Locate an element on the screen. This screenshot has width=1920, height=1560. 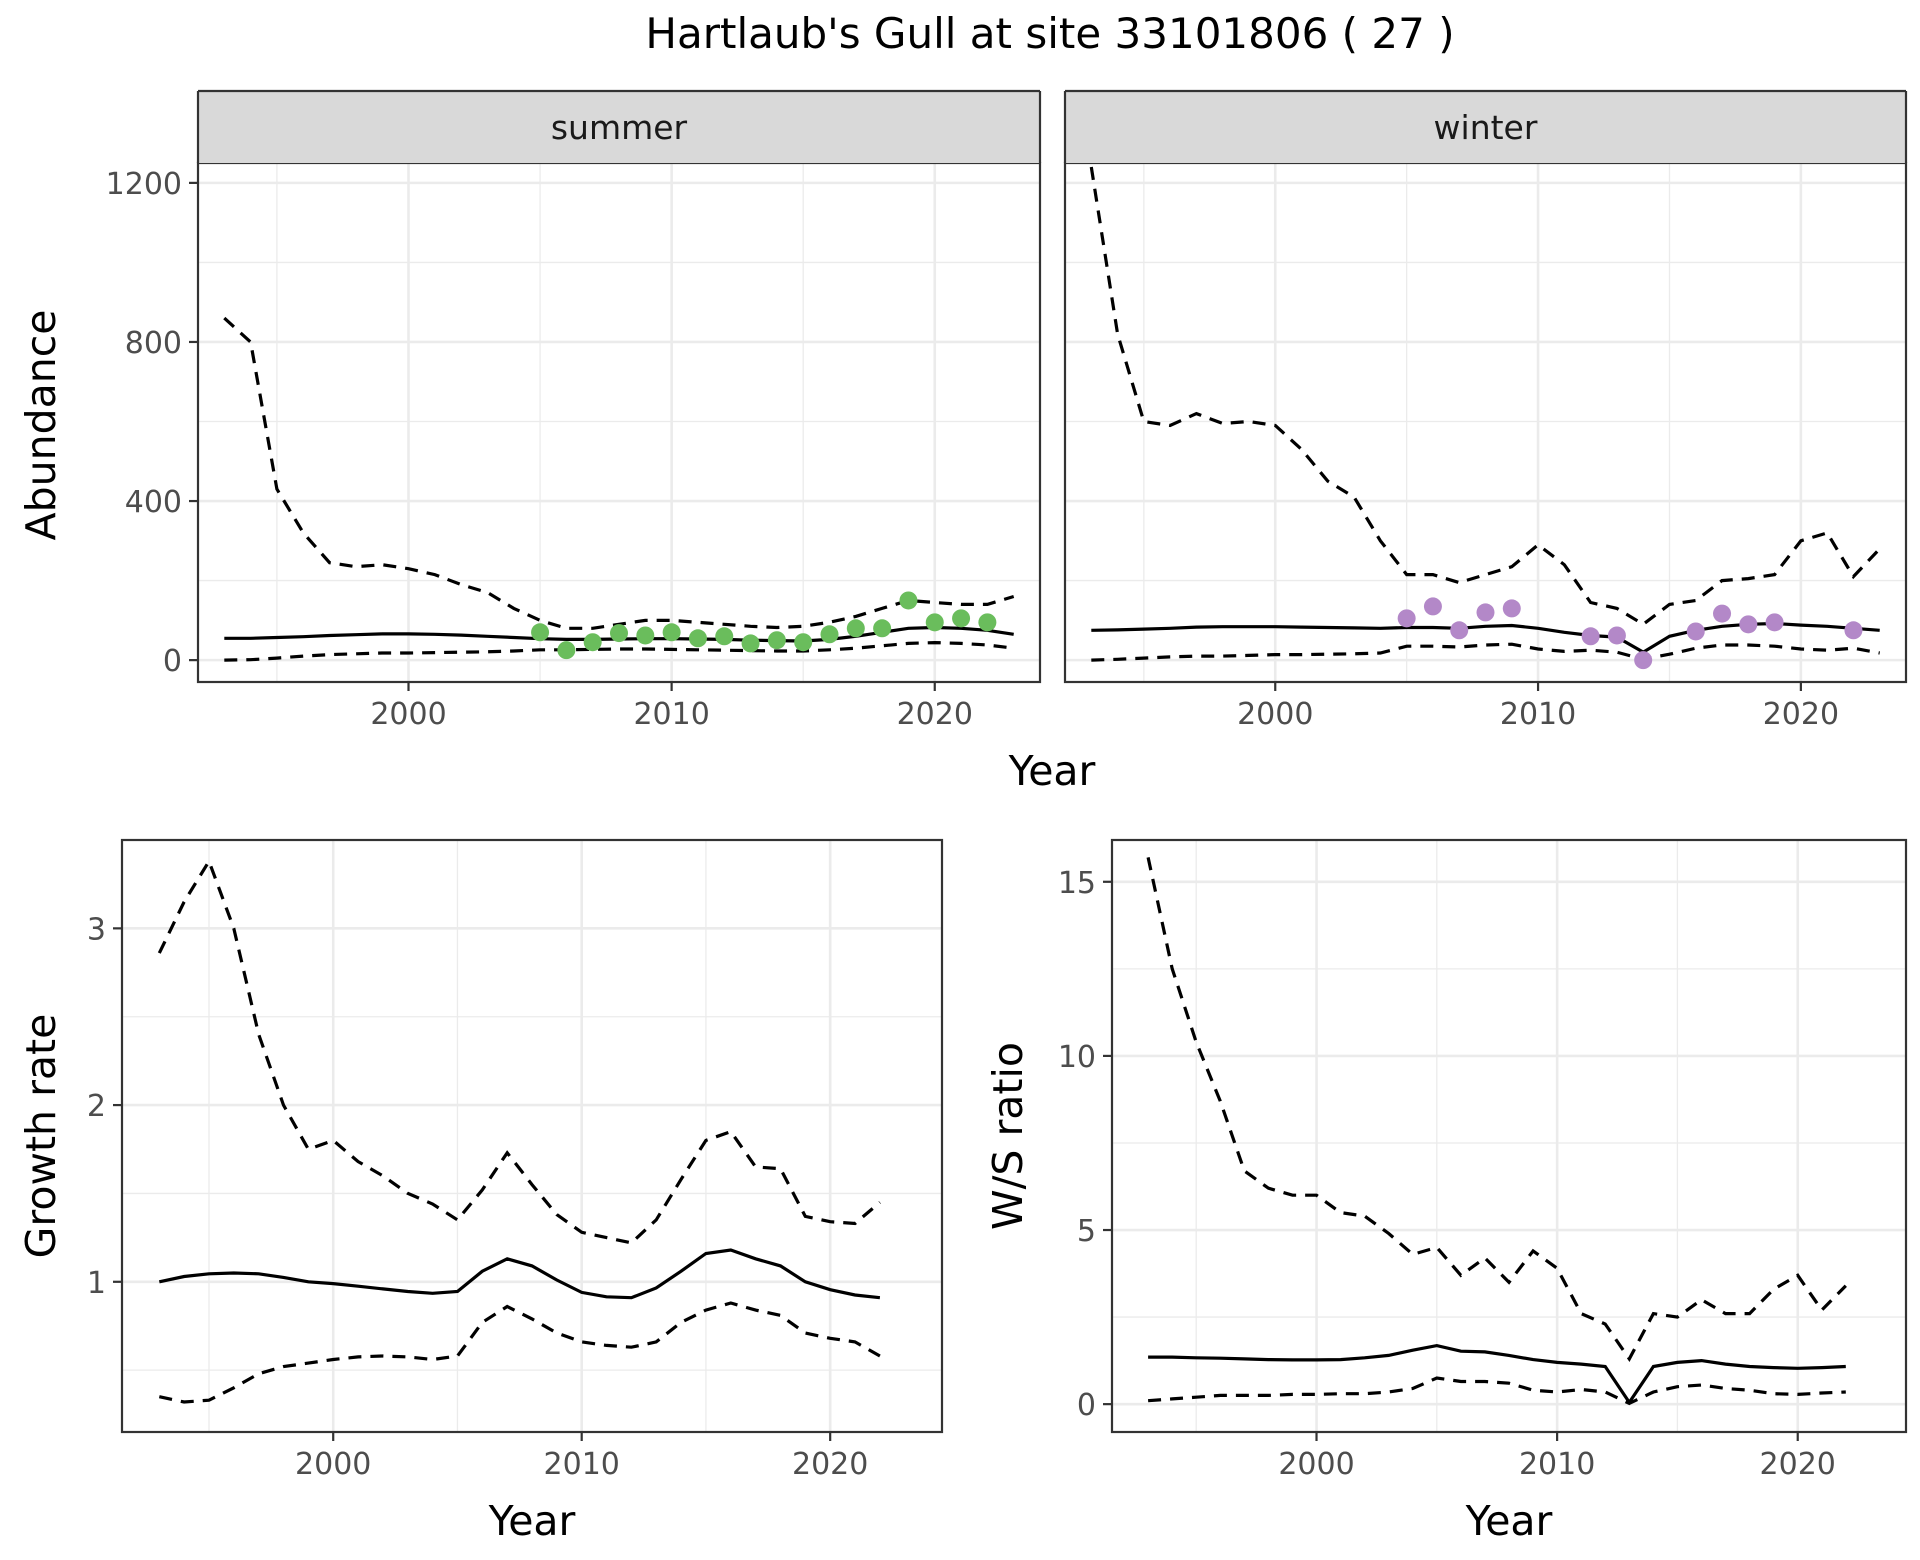
facet-strip-label: winter is located at coordinates (1486, 127).